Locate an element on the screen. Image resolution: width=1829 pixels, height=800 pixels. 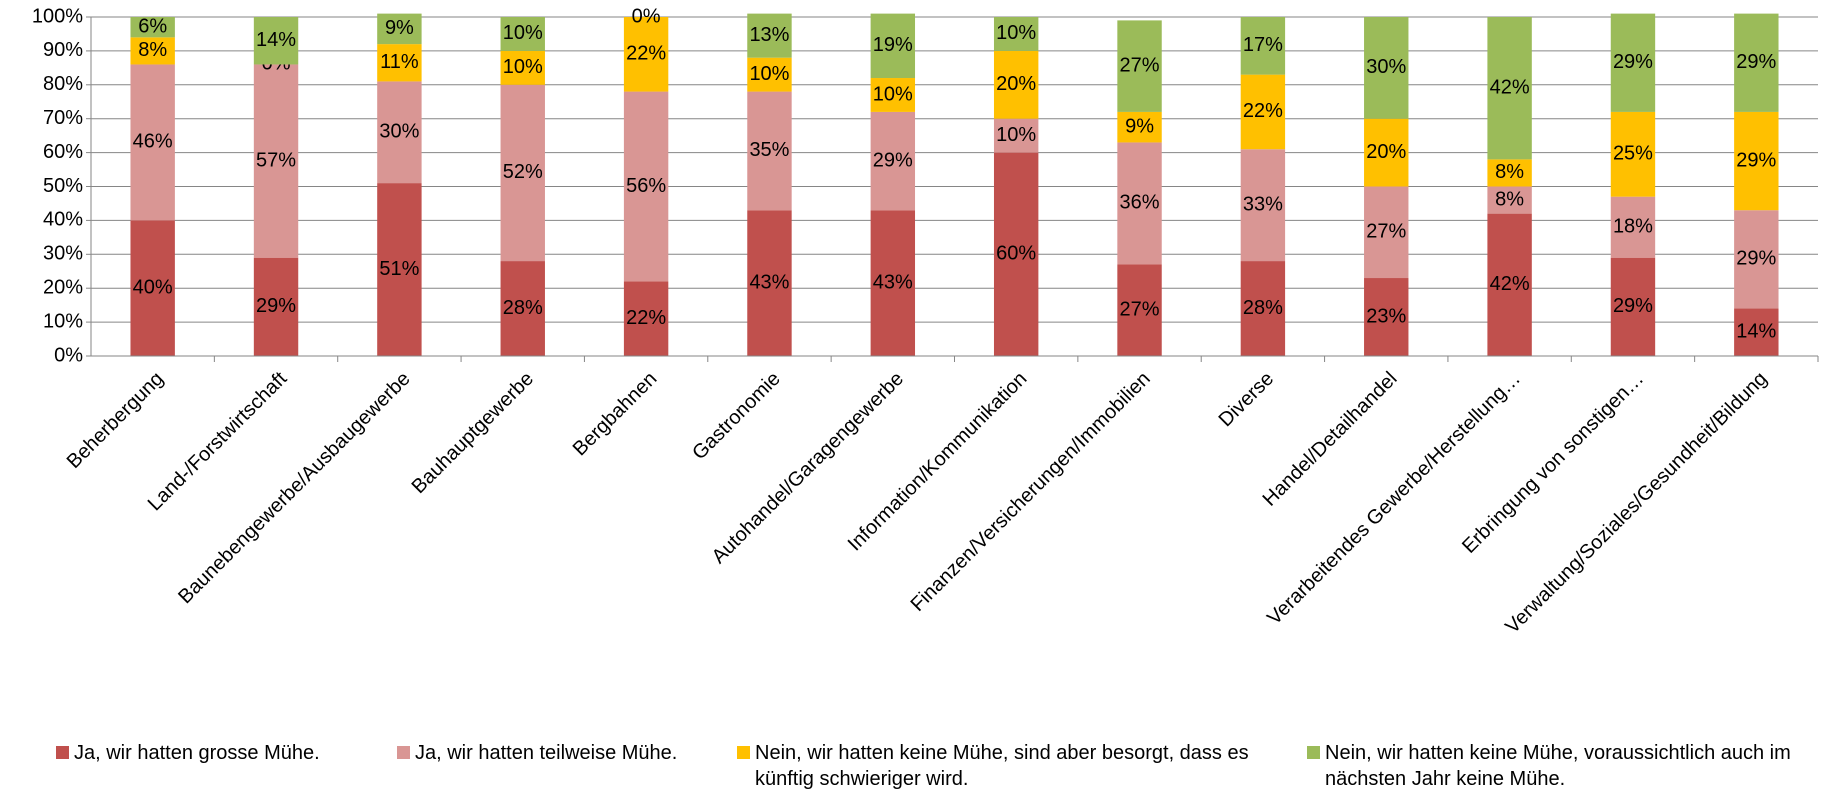
data-label: 40% is located at coordinates (153, 287).